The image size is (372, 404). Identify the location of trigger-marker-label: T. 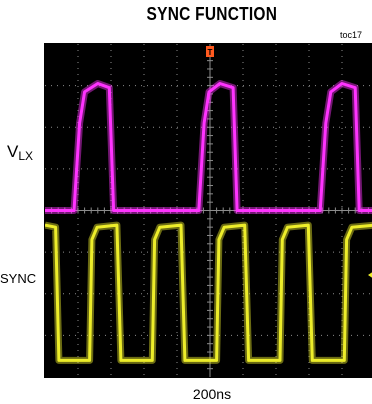
(210, 52).